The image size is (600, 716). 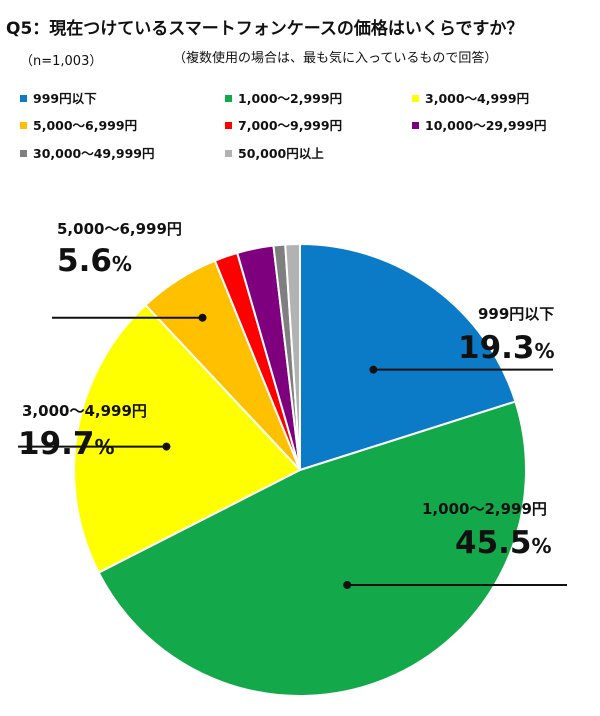 I want to click on callout-pct-1000: 45.5%, so click(x=503, y=543).